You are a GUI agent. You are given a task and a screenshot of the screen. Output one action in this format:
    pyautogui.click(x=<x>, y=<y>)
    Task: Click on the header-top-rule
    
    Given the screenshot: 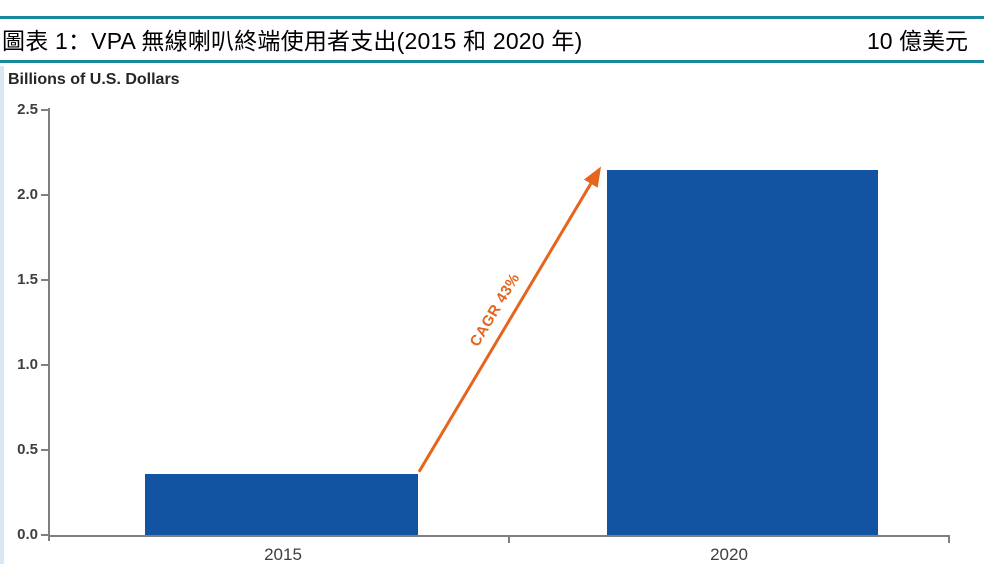 What is the action you would take?
    pyautogui.click(x=492, y=17)
    